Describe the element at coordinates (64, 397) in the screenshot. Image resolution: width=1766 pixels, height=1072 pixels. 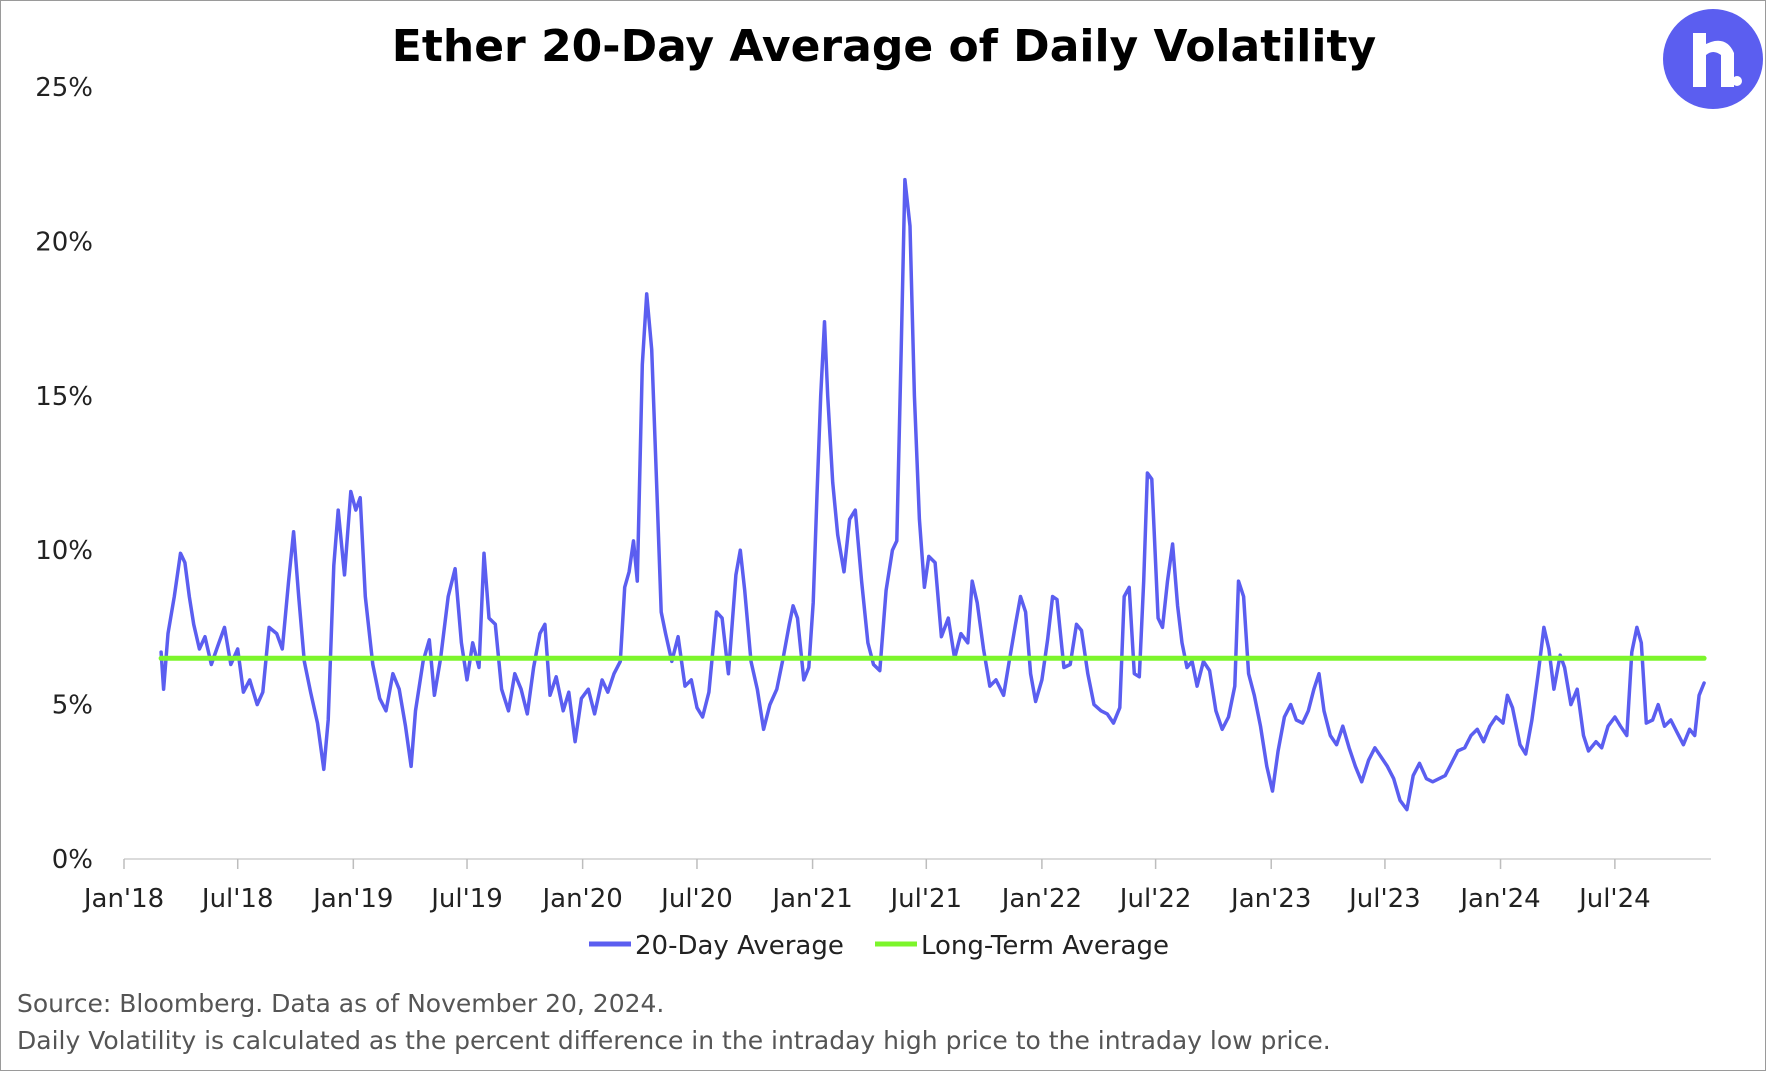
I see `y-tick-label: 15%` at that location.